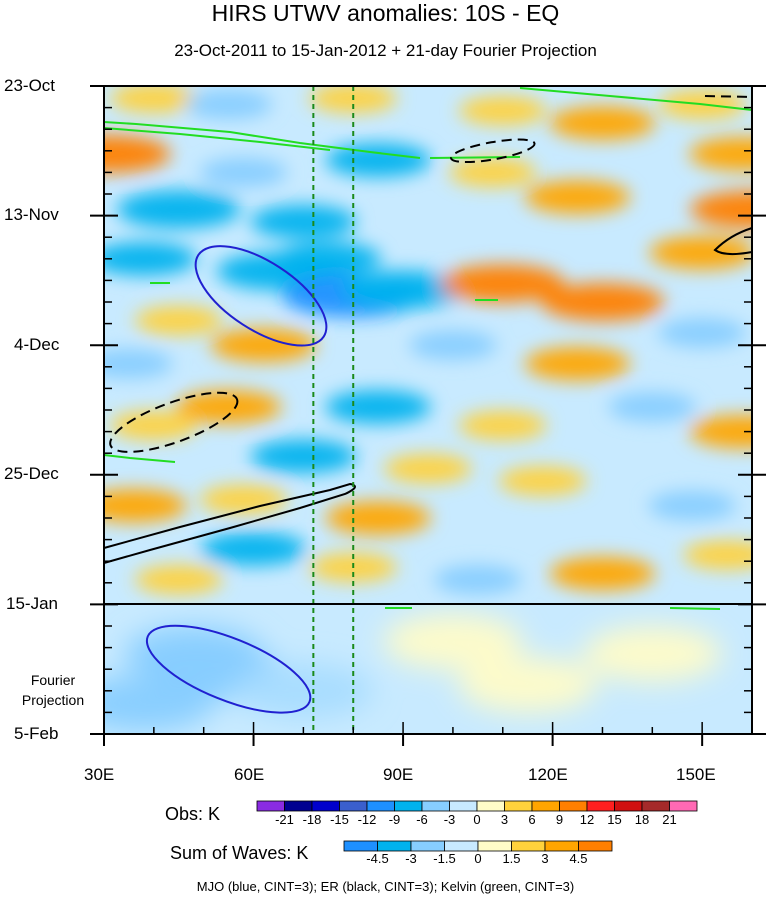  What do you see at coordinates (398, 774) in the screenshot?
I see `x-tick-label: 90E` at bounding box center [398, 774].